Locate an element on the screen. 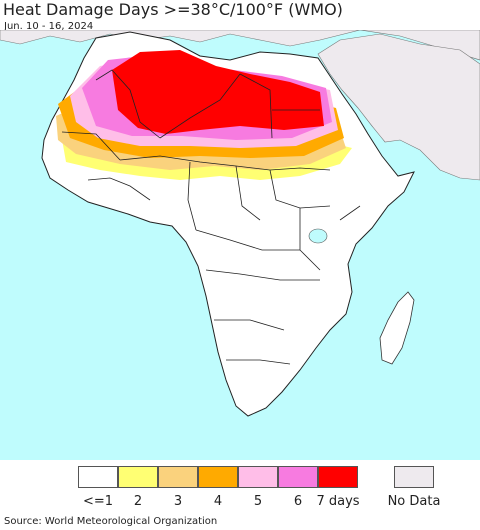 This screenshot has width=480, height=530. legend-label-6: 6 is located at coordinates (298, 501).